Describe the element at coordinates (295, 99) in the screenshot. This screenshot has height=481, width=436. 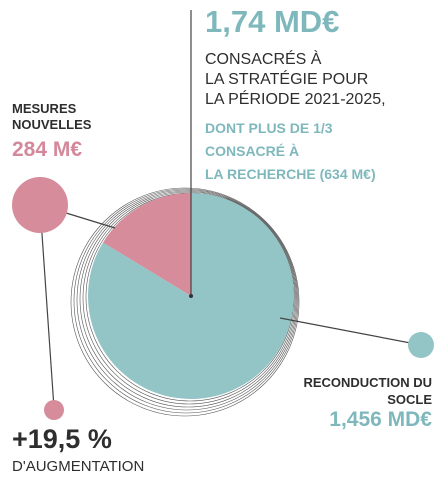
I see `subtitle: LA PÉRIODE 2021-2025,` at that location.